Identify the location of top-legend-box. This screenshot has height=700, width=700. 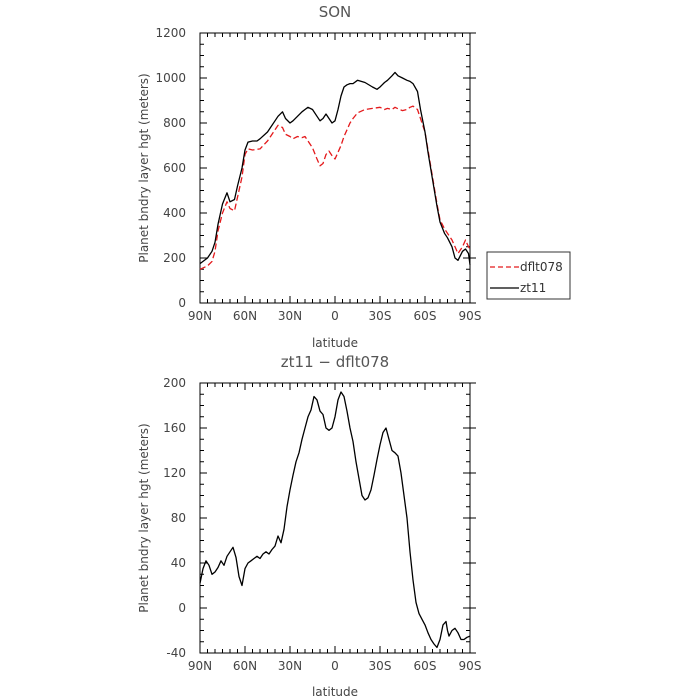
(528, 275).